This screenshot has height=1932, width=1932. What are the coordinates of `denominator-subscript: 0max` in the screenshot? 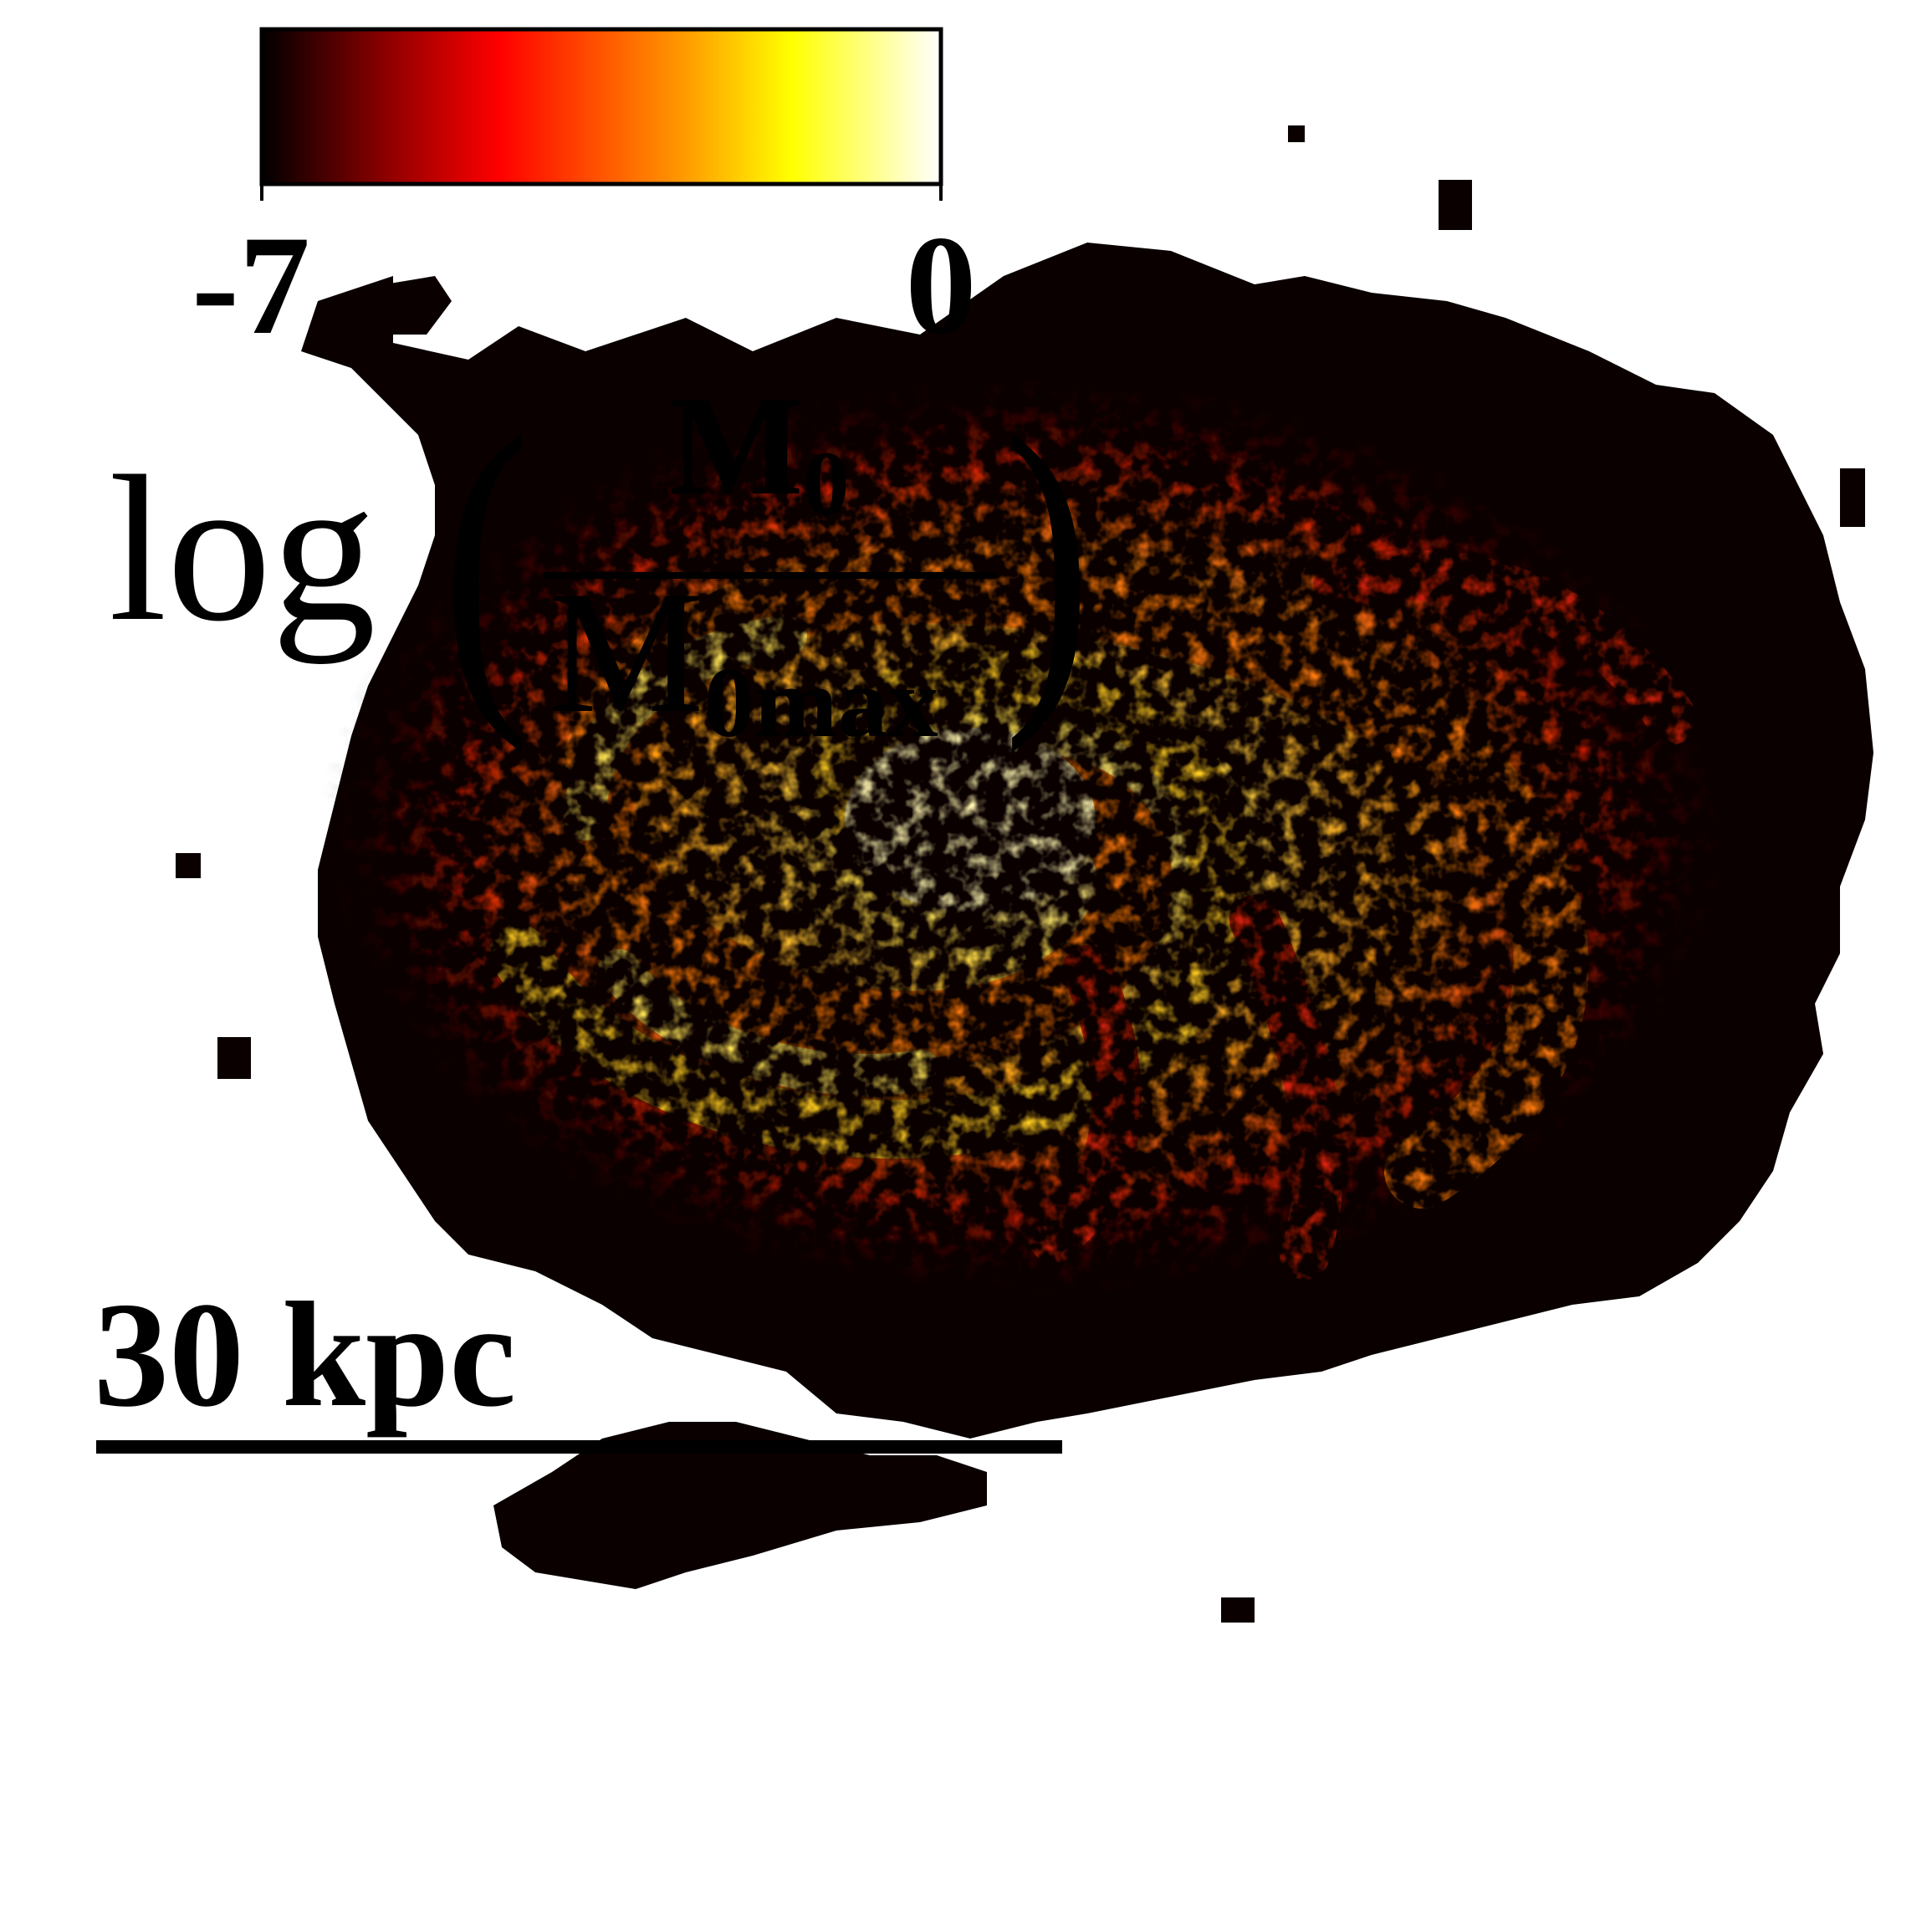 It's located at (821, 702).